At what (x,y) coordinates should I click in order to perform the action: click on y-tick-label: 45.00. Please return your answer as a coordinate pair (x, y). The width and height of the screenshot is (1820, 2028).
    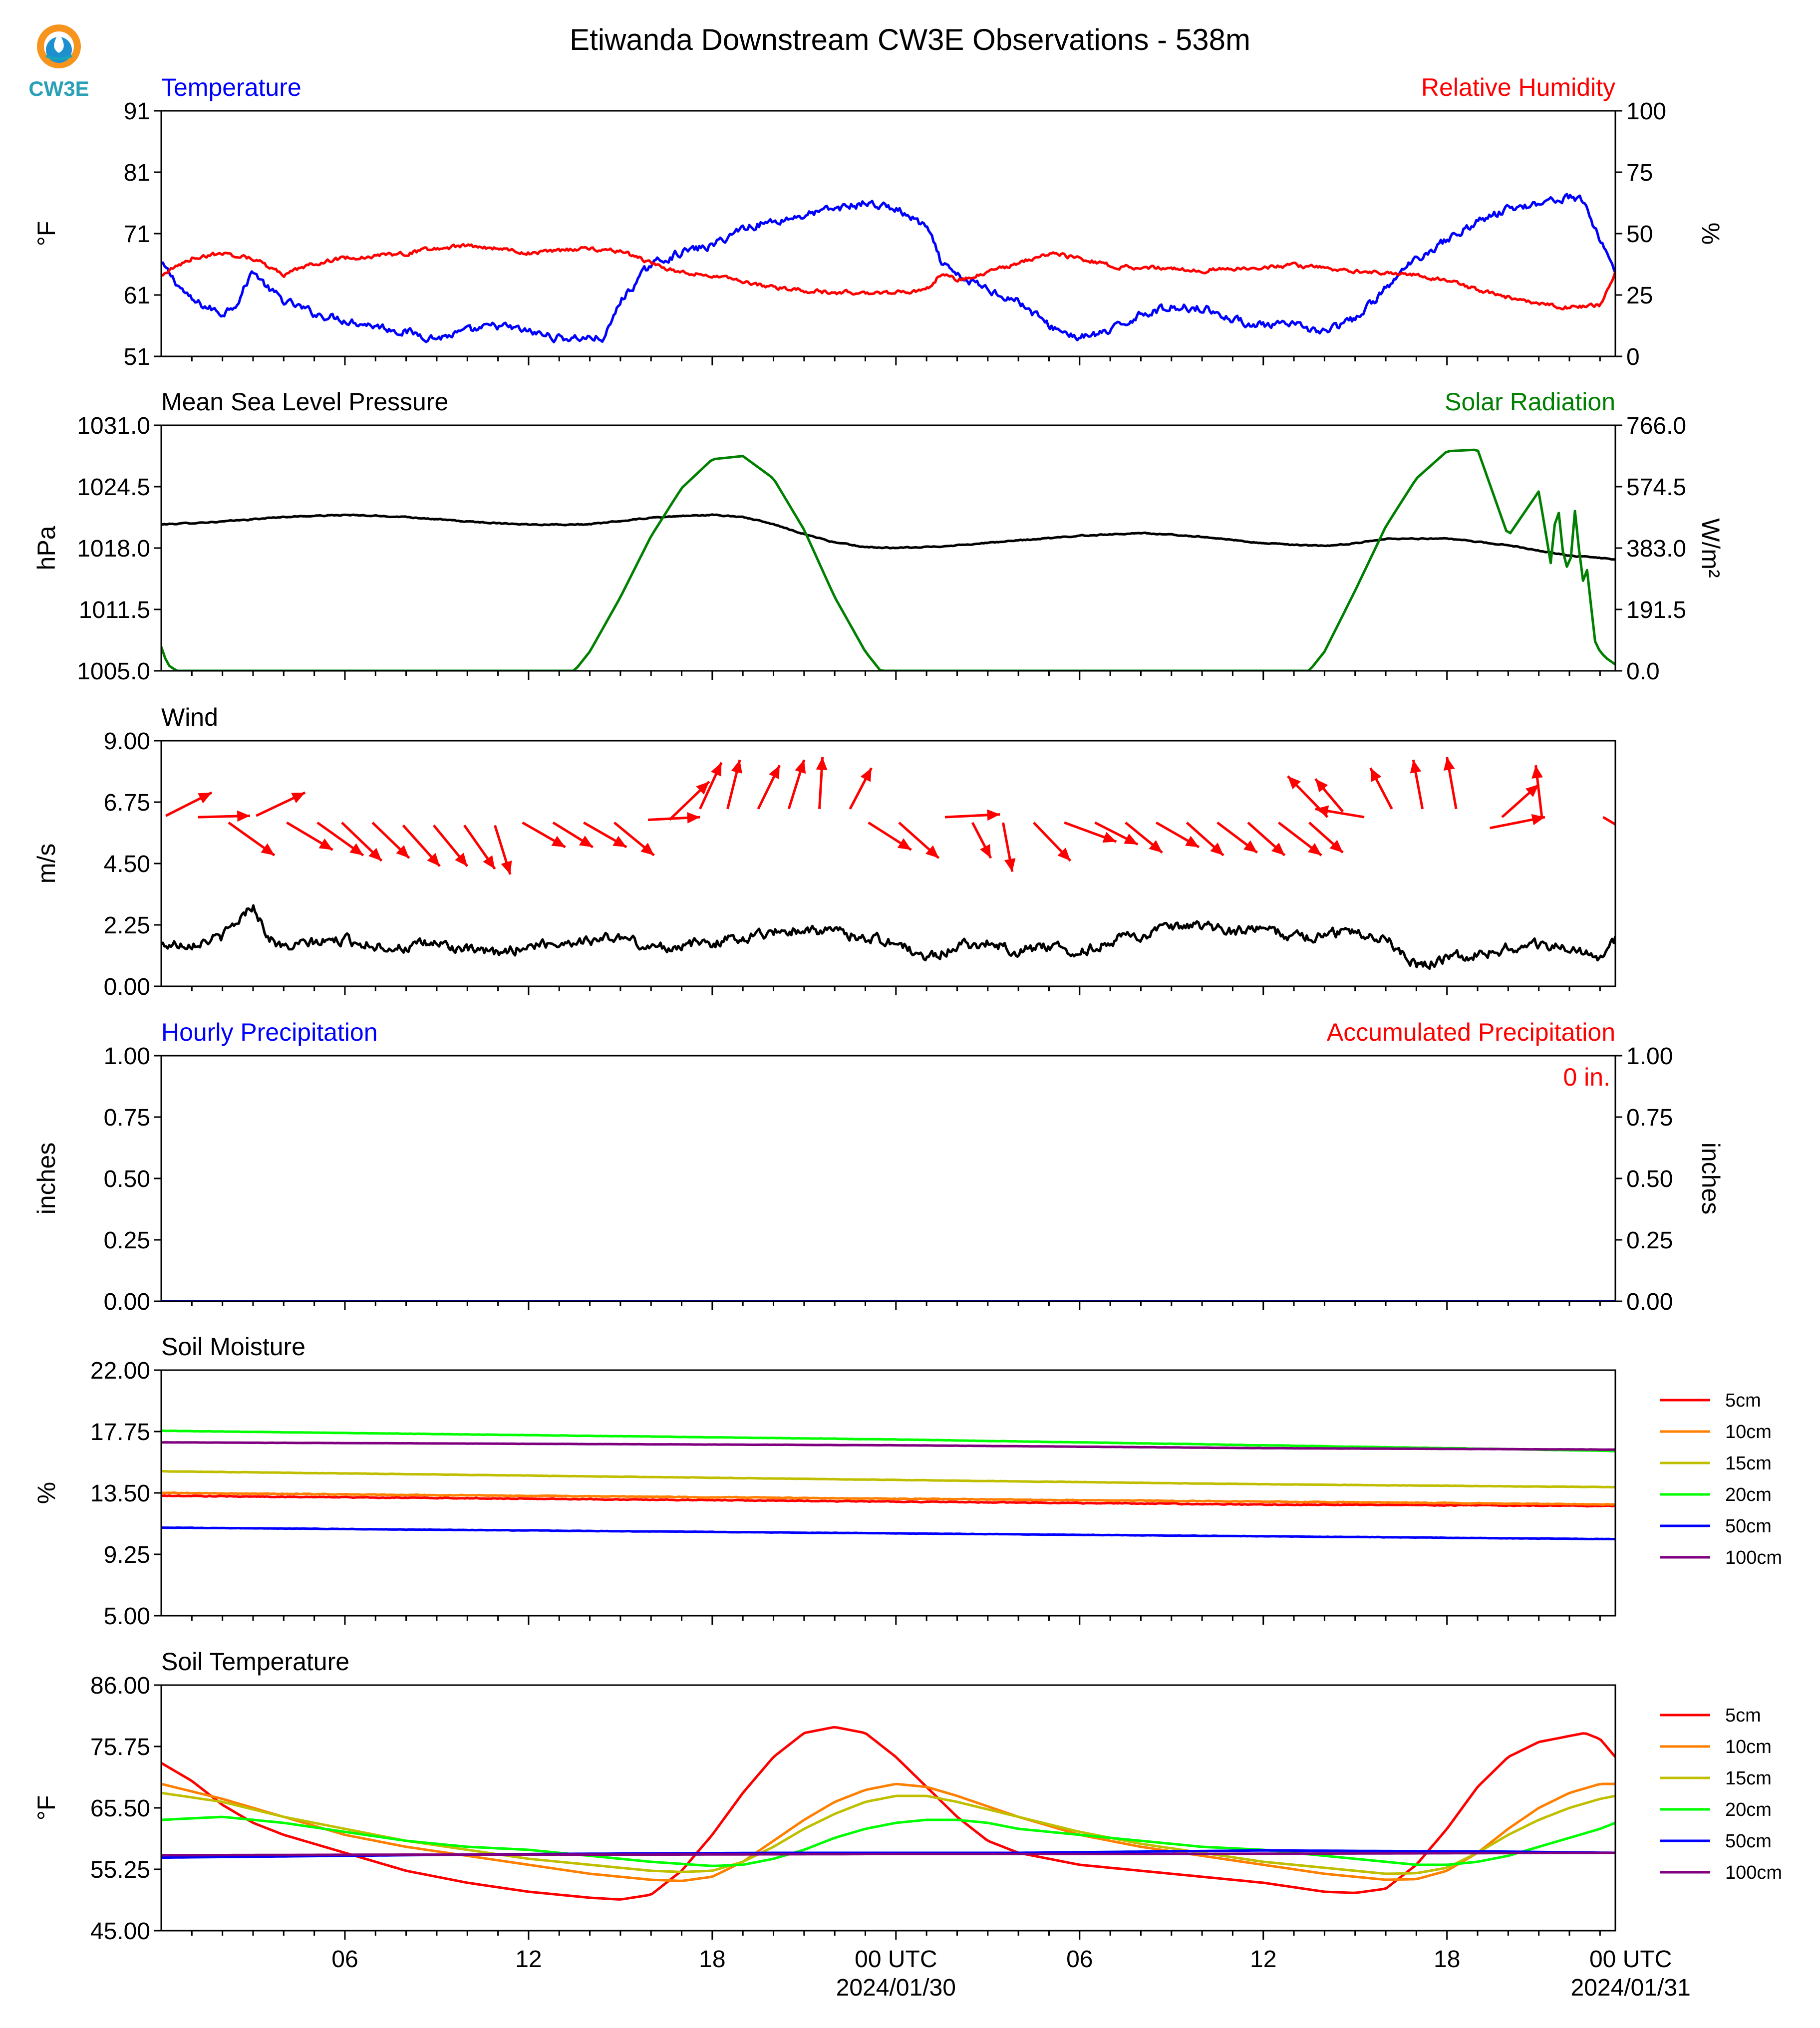
    Looking at the image, I should click on (120, 1931).